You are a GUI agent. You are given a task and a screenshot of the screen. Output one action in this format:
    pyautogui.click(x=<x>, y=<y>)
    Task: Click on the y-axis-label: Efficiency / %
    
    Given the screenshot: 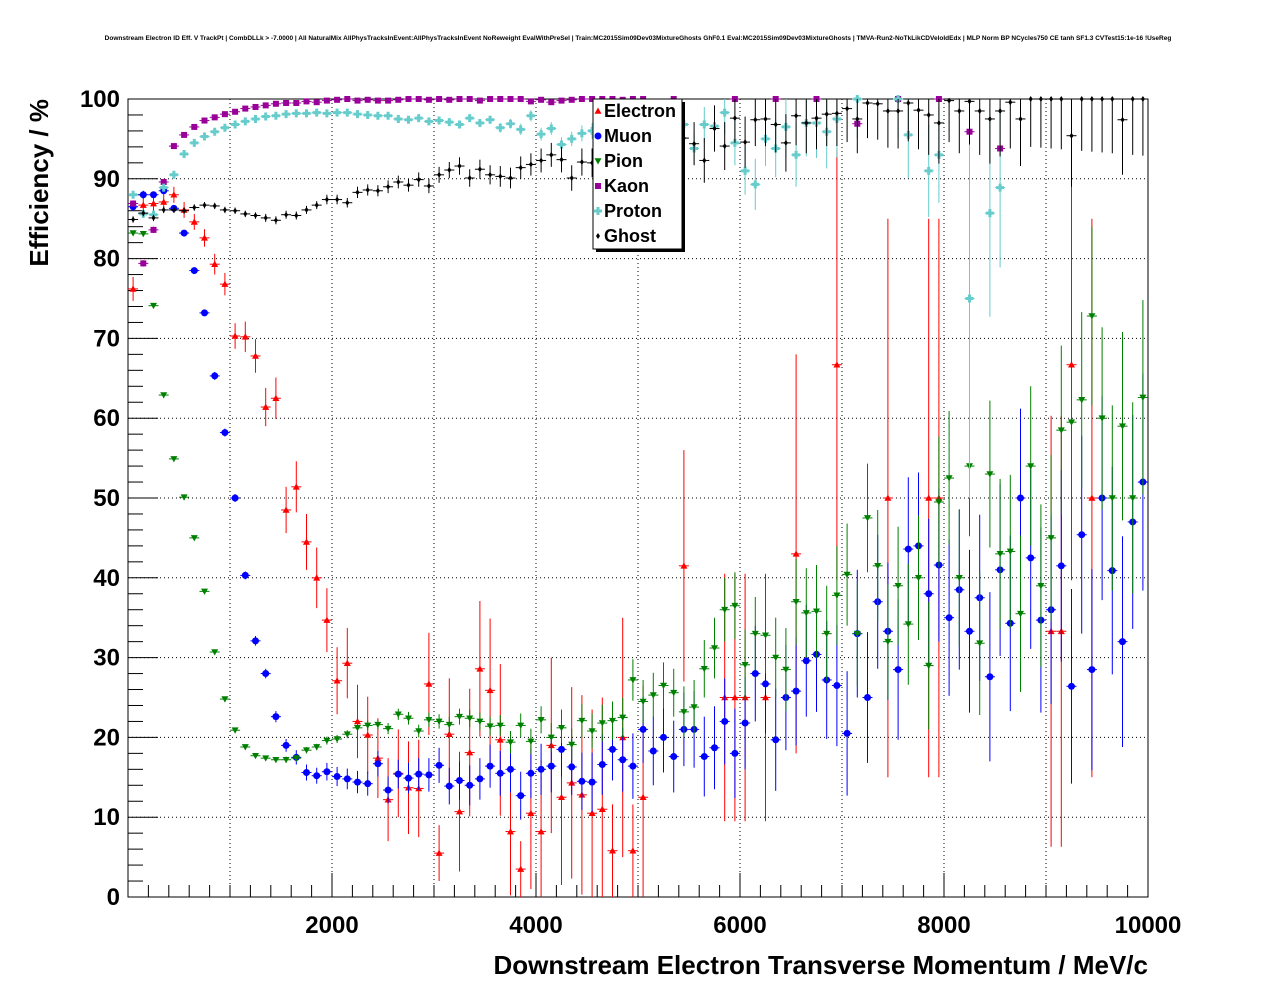 What is the action you would take?
    pyautogui.click(x=39, y=183)
    